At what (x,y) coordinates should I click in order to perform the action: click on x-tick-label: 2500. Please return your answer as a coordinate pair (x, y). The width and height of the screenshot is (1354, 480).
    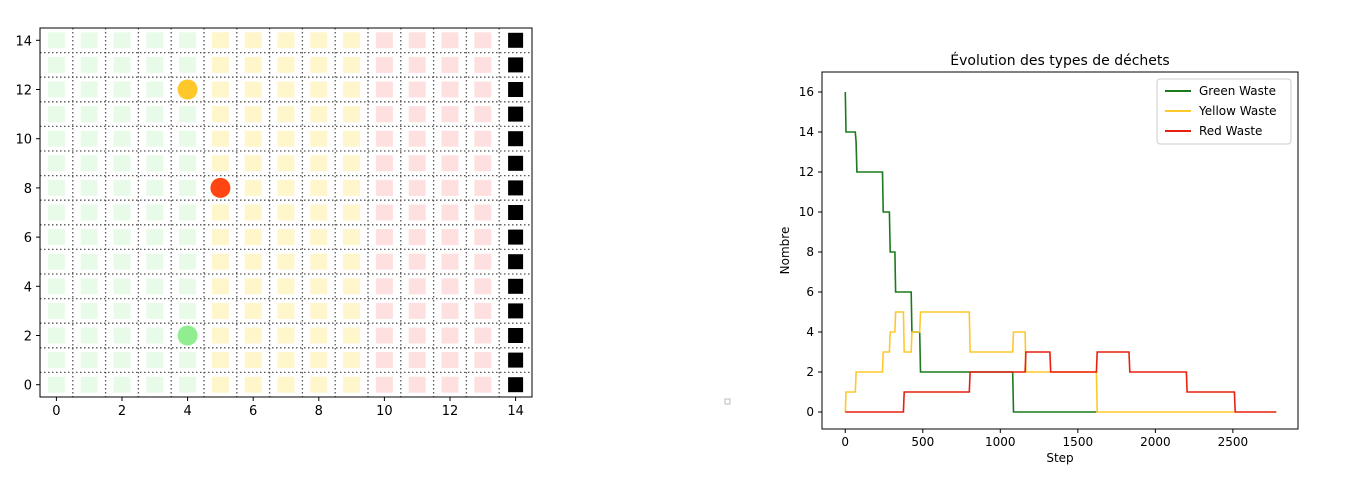
    Looking at the image, I should click on (1233, 442).